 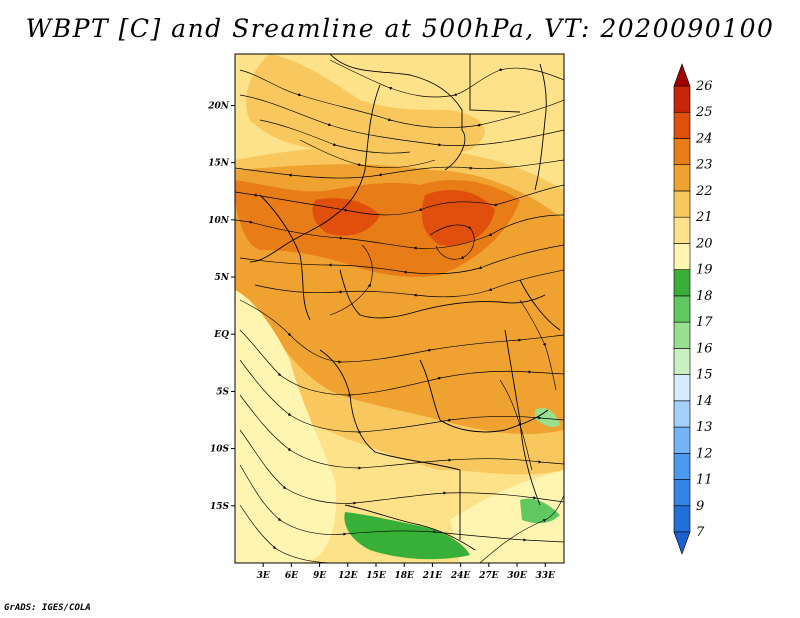 I want to click on colorbar-label: 15, so click(x=704, y=375).